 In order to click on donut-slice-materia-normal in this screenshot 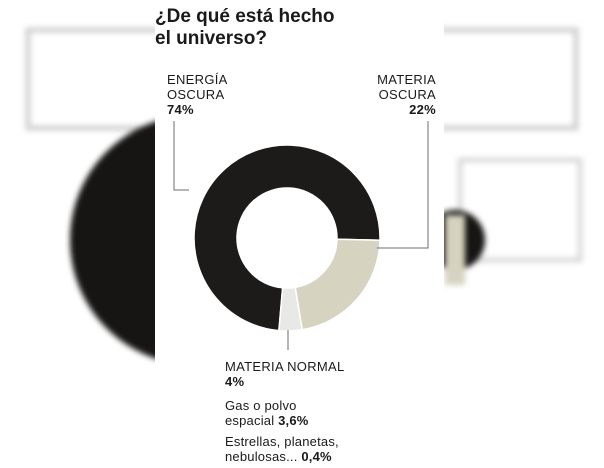, I will do `click(291, 309)`.